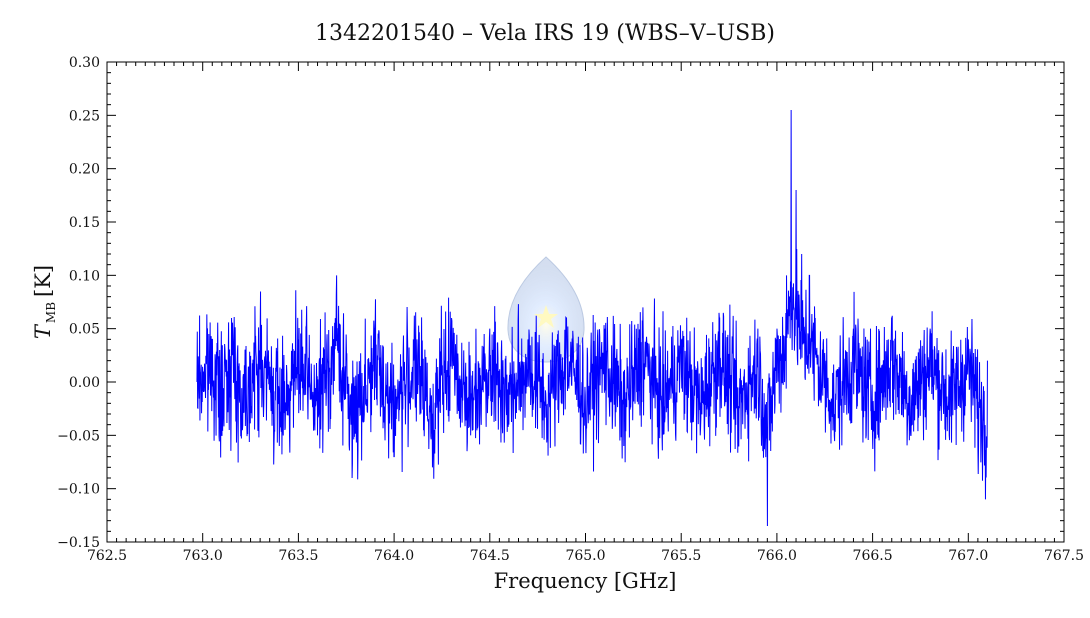  I want to click on x-tick-label: 763.5, so click(298, 556).